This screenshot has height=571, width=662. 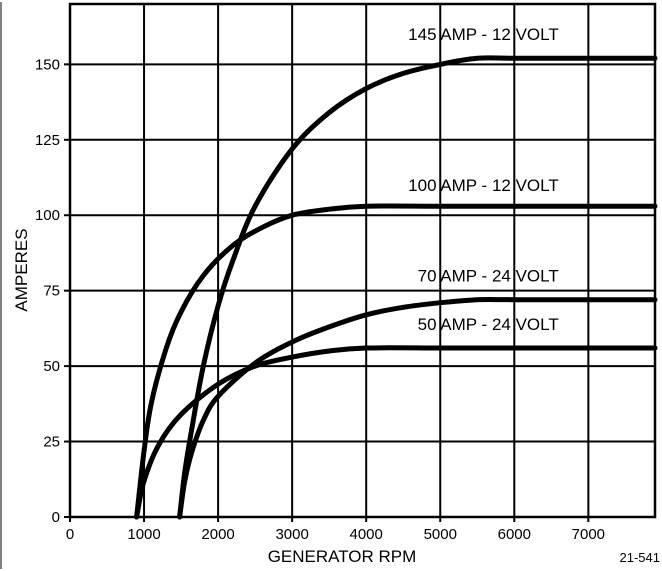 I want to click on y-axis-title: AMPERES, so click(x=21, y=269).